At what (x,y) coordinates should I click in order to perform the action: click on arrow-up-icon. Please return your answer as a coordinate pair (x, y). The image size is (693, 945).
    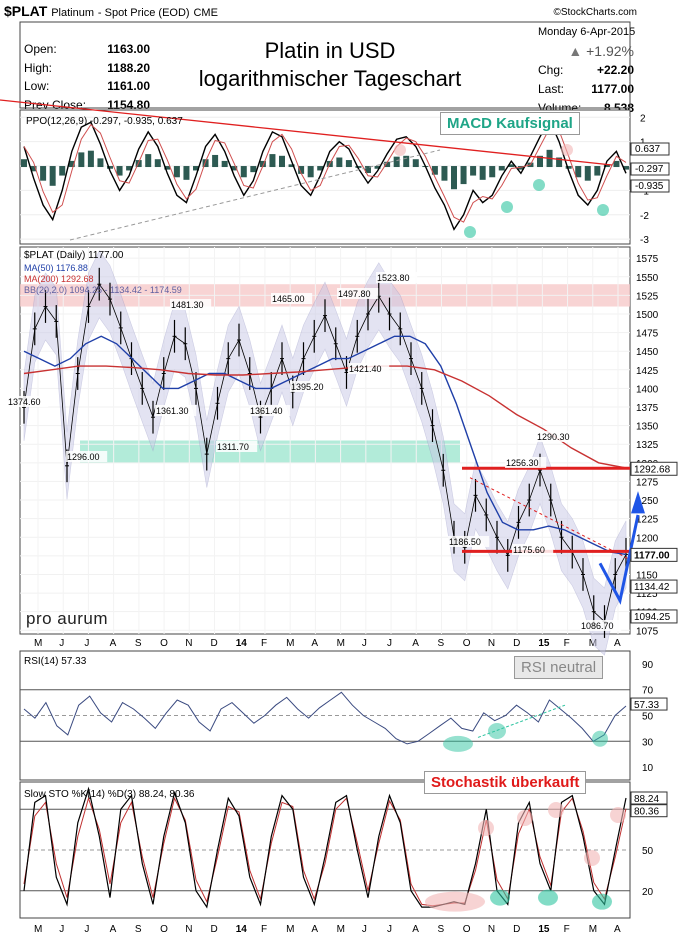
    Looking at the image, I should click on (638, 502).